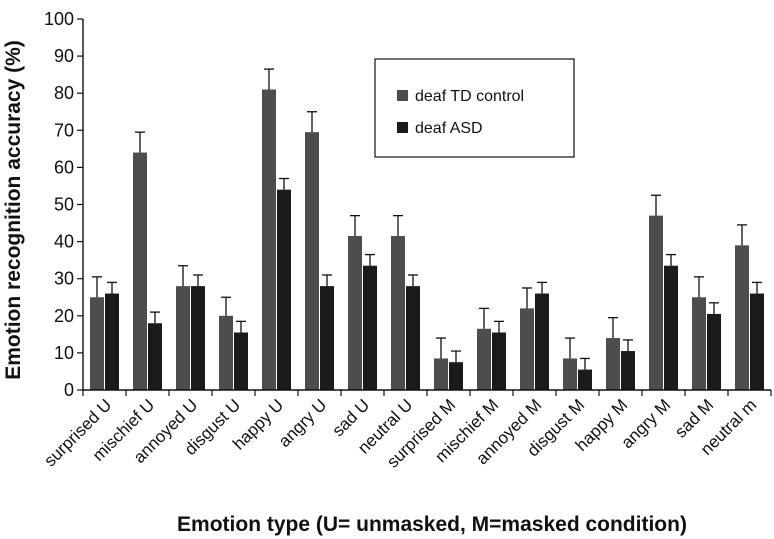  Describe the element at coordinates (449, 128) in the screenshot. I see `legend-label-asd: deaf ASD` at that location.